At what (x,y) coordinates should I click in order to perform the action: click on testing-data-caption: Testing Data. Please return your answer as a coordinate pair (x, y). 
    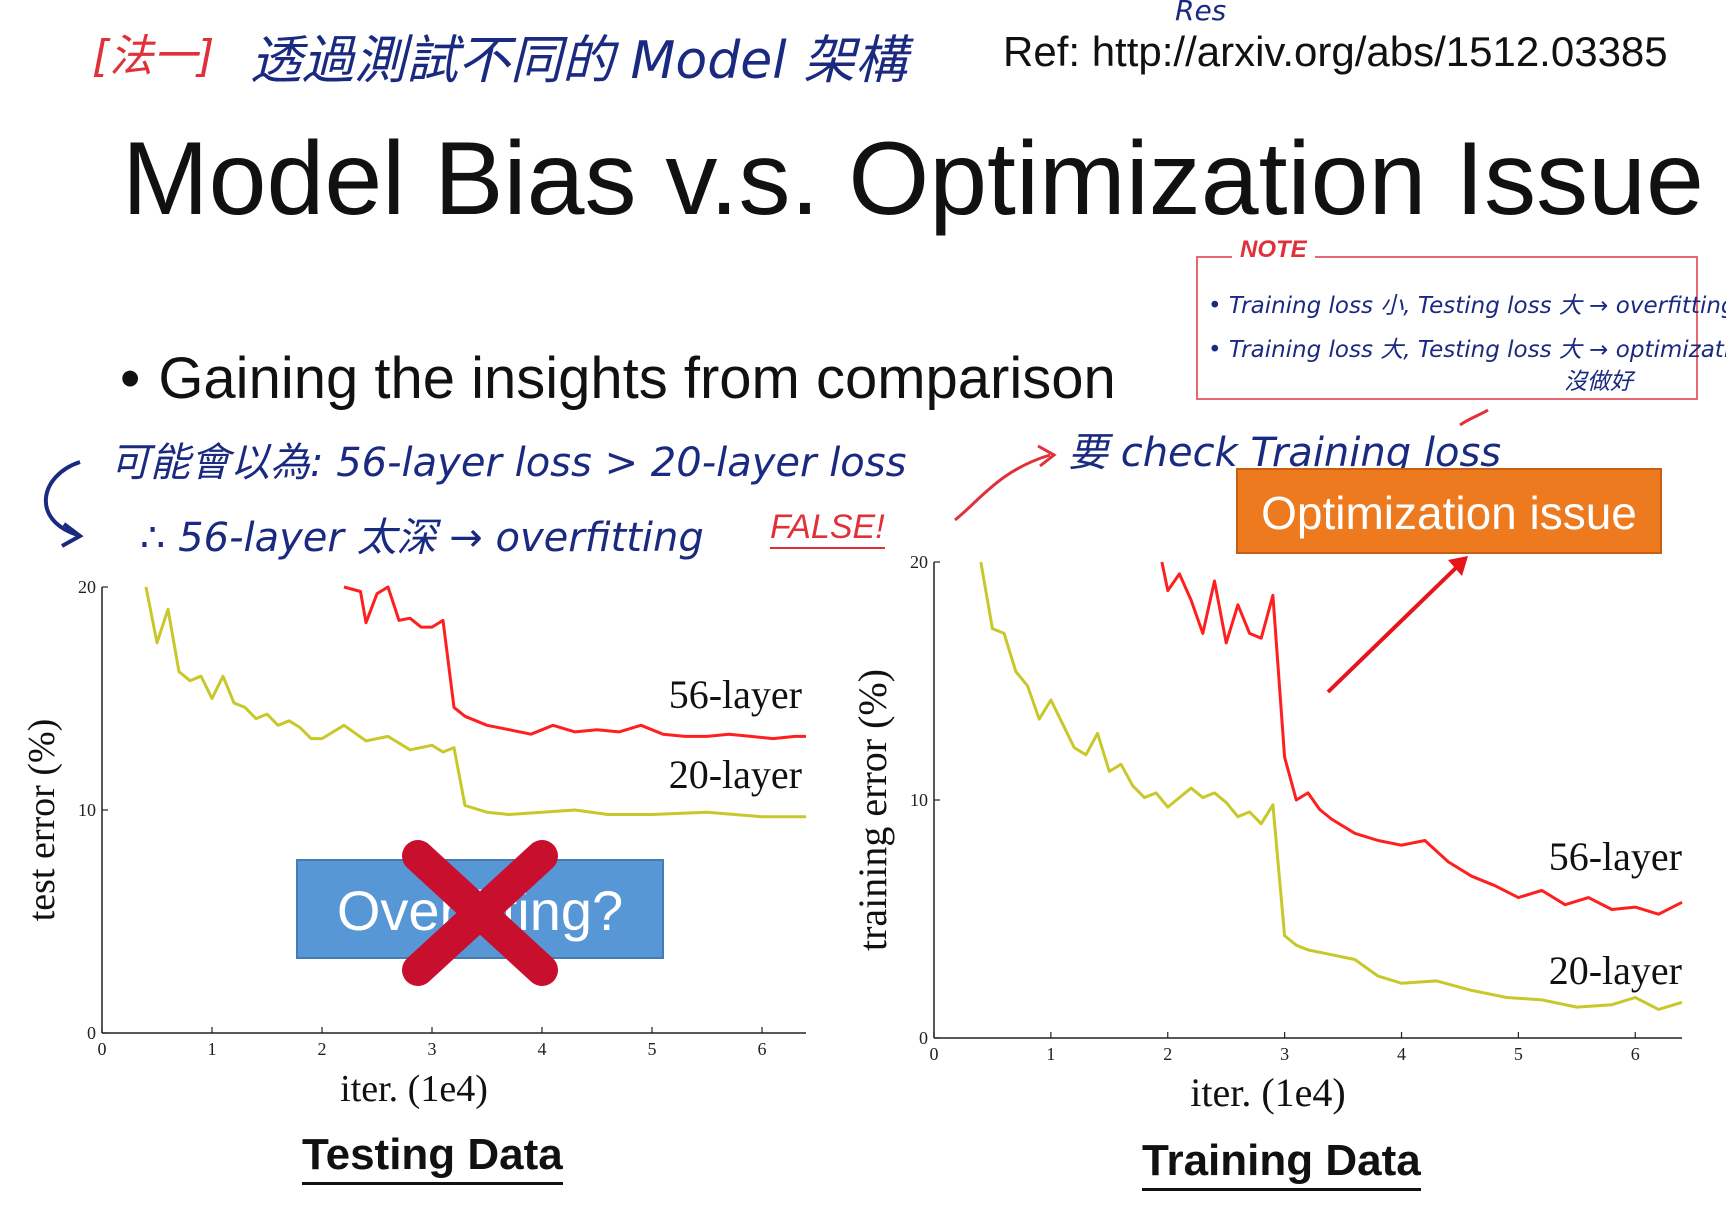
    Looking at the image, I should click on (432, 1157).